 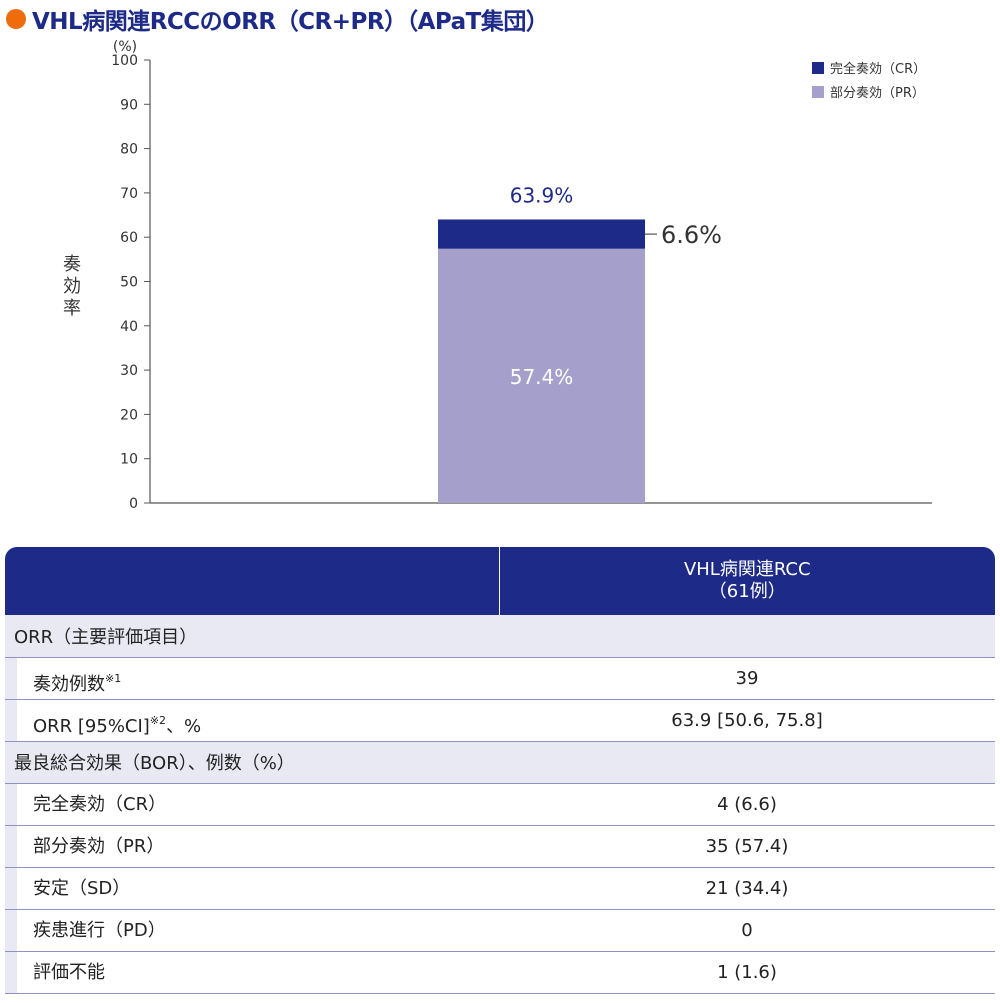 I want to click on row-label-cell: 評価不能, so click(x=252, y=972).